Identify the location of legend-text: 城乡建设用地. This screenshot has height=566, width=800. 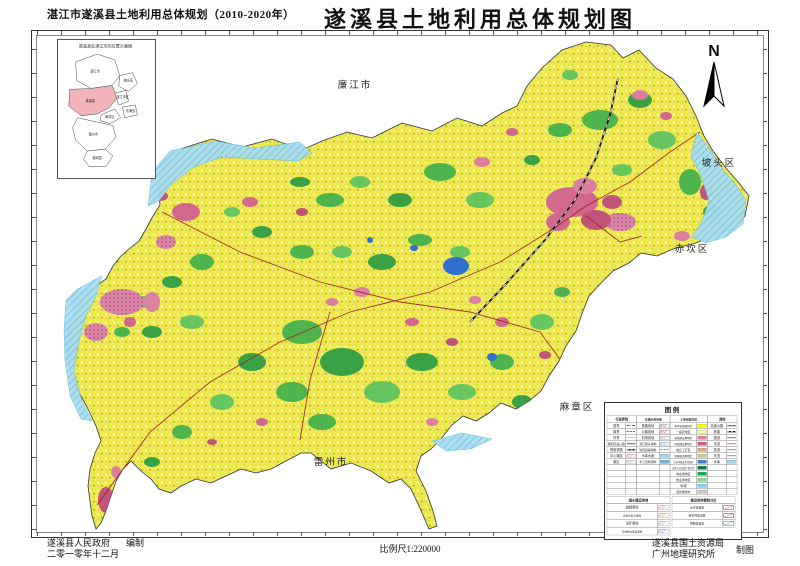
(639, 499).